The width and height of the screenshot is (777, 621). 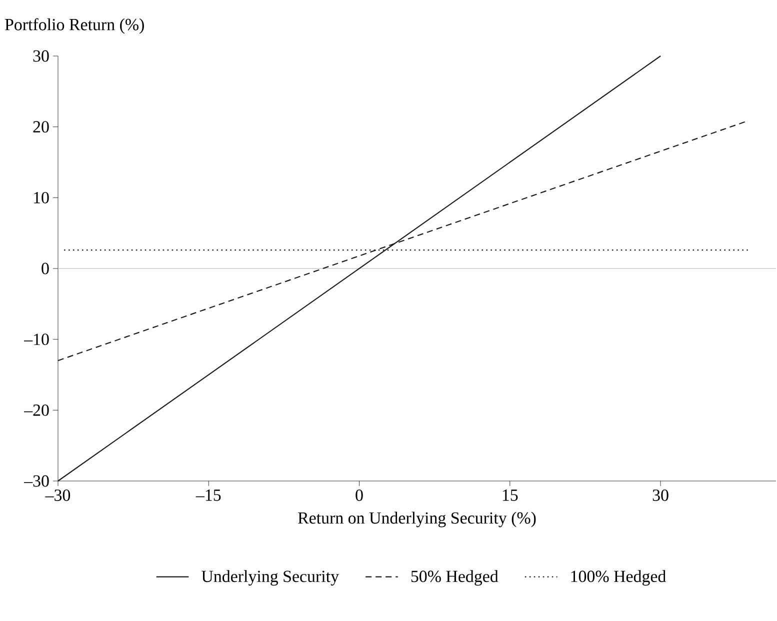 I want to click on y-tick-label: –20, so click(x=36, y=410).